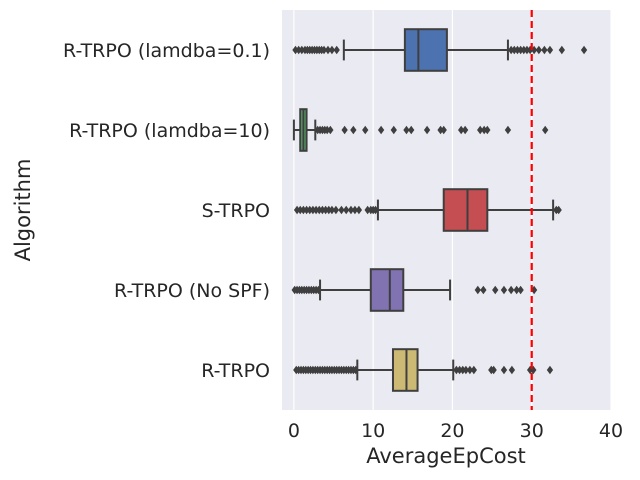 The width and height of the screenshot is (640, 480). Describe the element at coordinates (192, 291) in the screenshot. I see `y-tick-label: R-TRPO (No SPF)` at that location.